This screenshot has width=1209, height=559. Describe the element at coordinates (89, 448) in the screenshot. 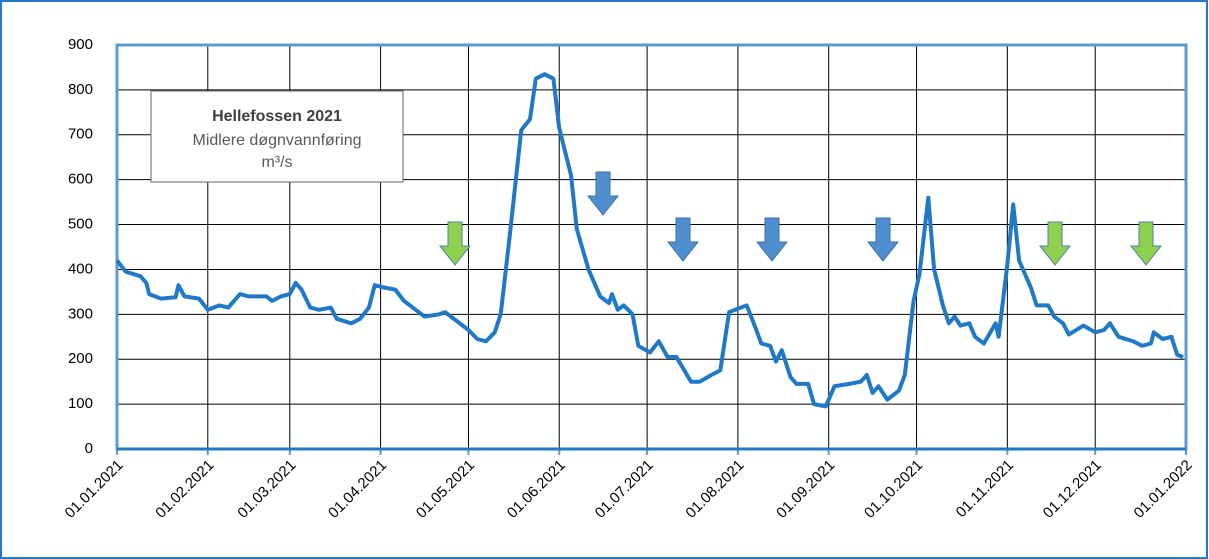

I see `y-tick-label: 0` at that location.